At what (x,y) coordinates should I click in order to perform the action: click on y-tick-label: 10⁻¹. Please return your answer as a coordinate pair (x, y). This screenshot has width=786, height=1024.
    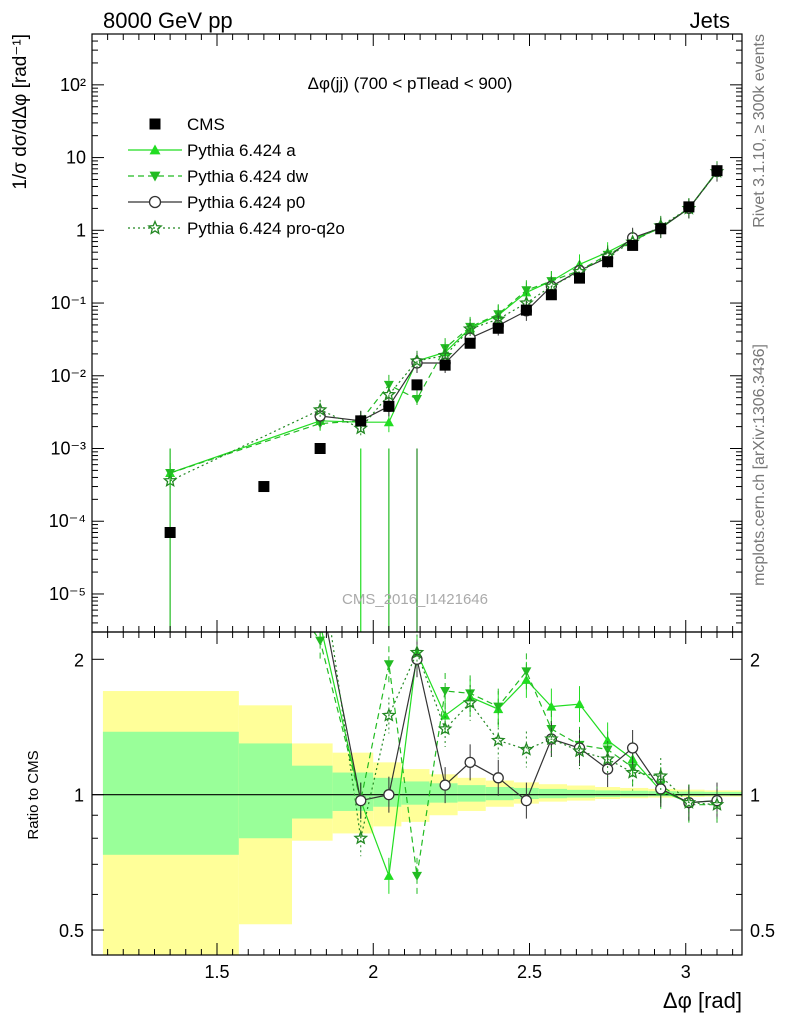
    Looking at the image, I should click on (68, 303).